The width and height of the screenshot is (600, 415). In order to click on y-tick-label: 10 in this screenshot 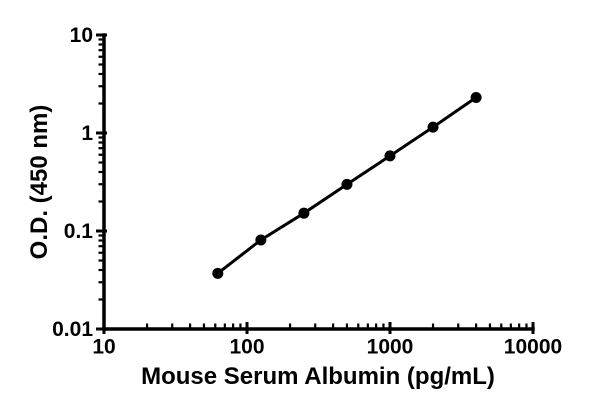, I will do `click(81, 35)`.